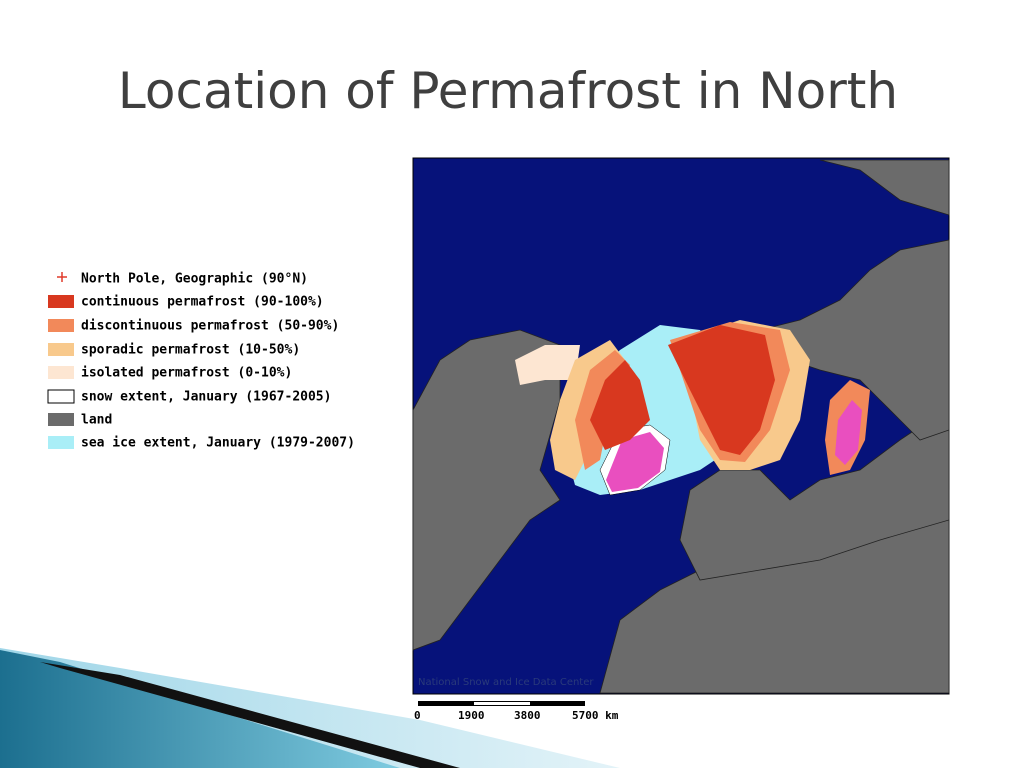 Image resolution: width=1024 pixels, height=768 pixels. Describe the element at coordinates (210, 326) in the screenshot. I see `legend-label: discontinuous permafrost (50-90%)` at that location.